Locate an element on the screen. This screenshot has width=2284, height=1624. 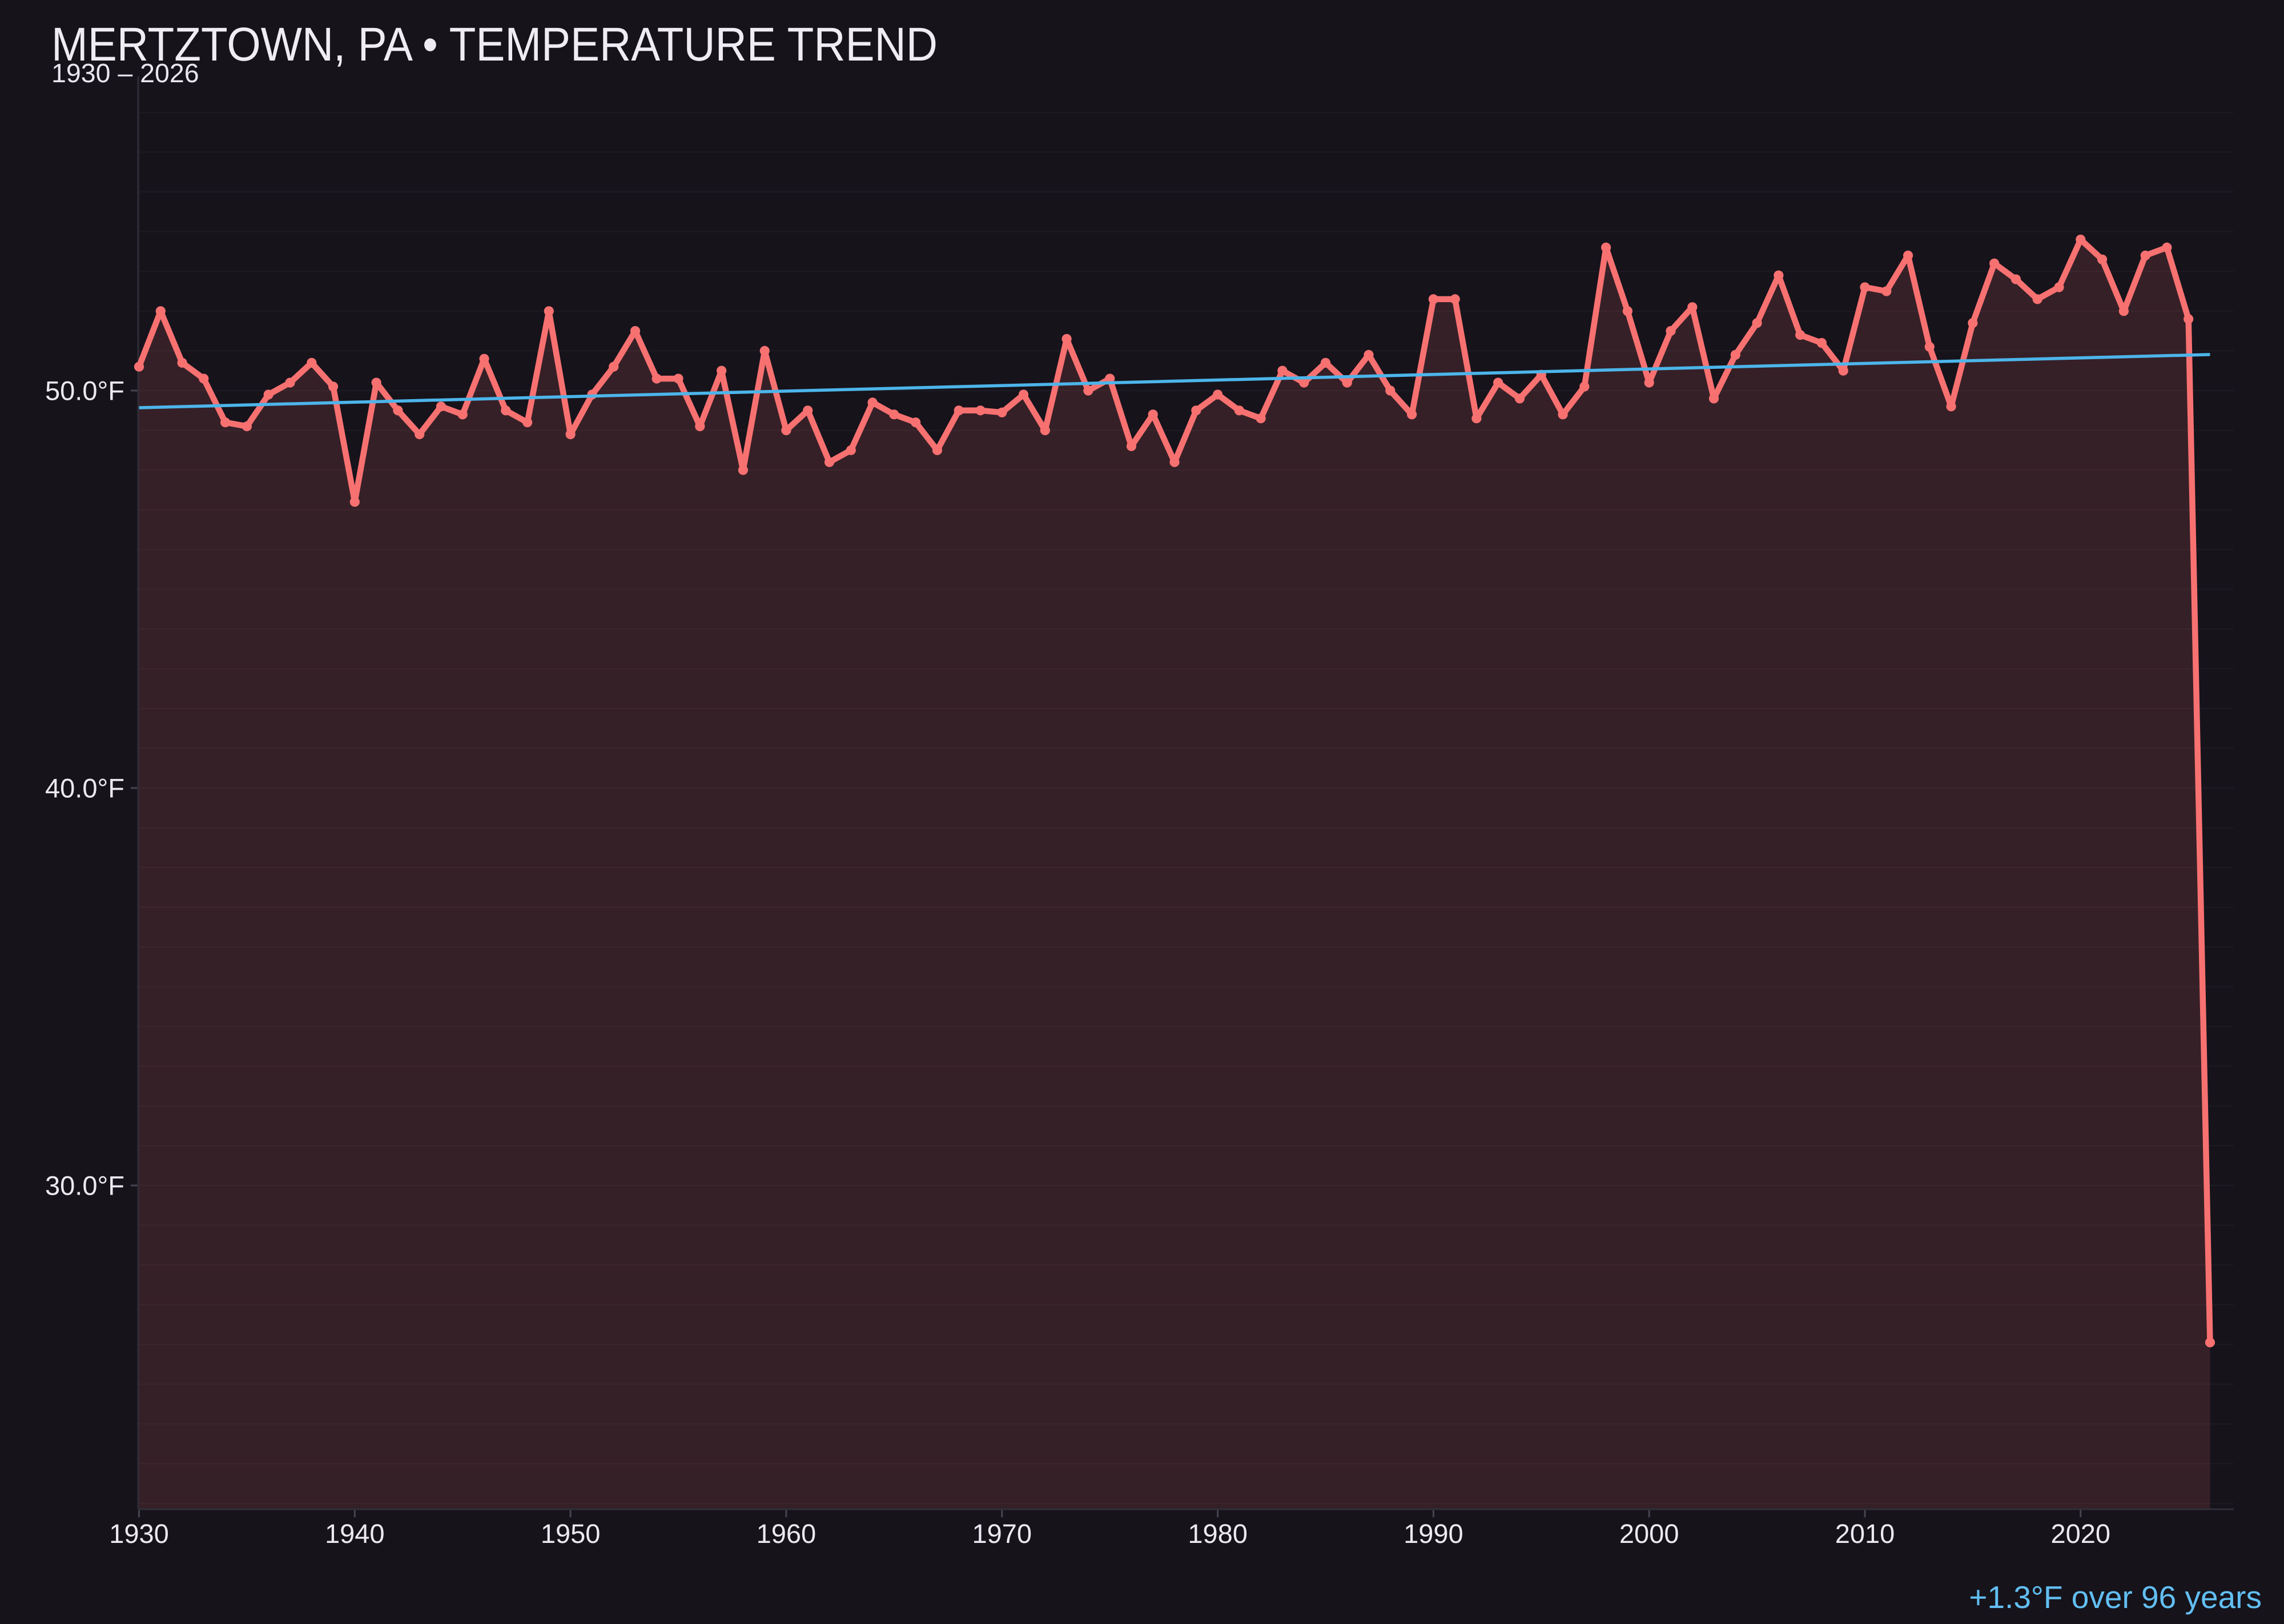
svg-text: +1.3°F over 96 years is located at coordinates (2115, 1597).